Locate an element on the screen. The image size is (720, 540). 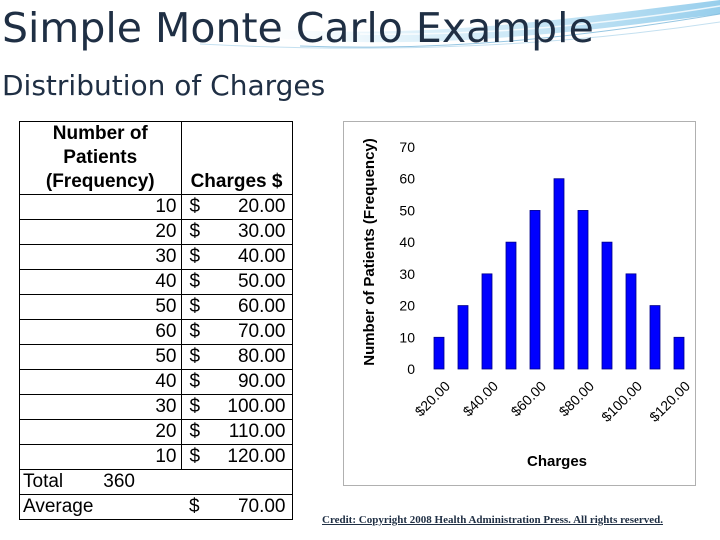
y-axis-label: Number of Patients (Frequency) is located at coordinates (369, 252).